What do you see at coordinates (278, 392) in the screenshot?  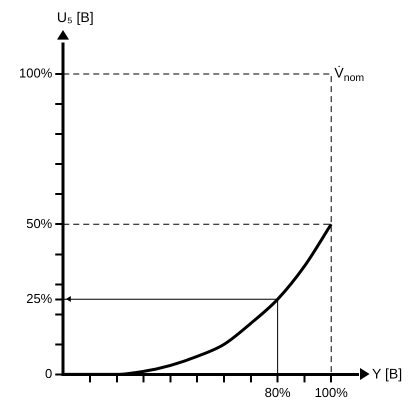 I see `x-tick-label: 80%` at bounding box center [278, 392].